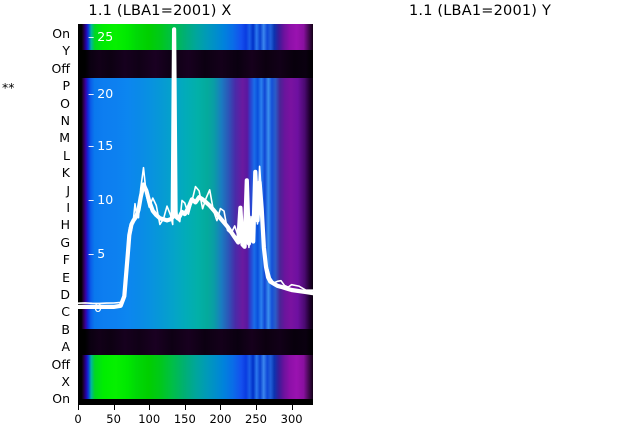  What do you see at coordinates (256, 419) in the screenshot?
I see `x-tick-label-5: 250` at bounding box center [256, 419].